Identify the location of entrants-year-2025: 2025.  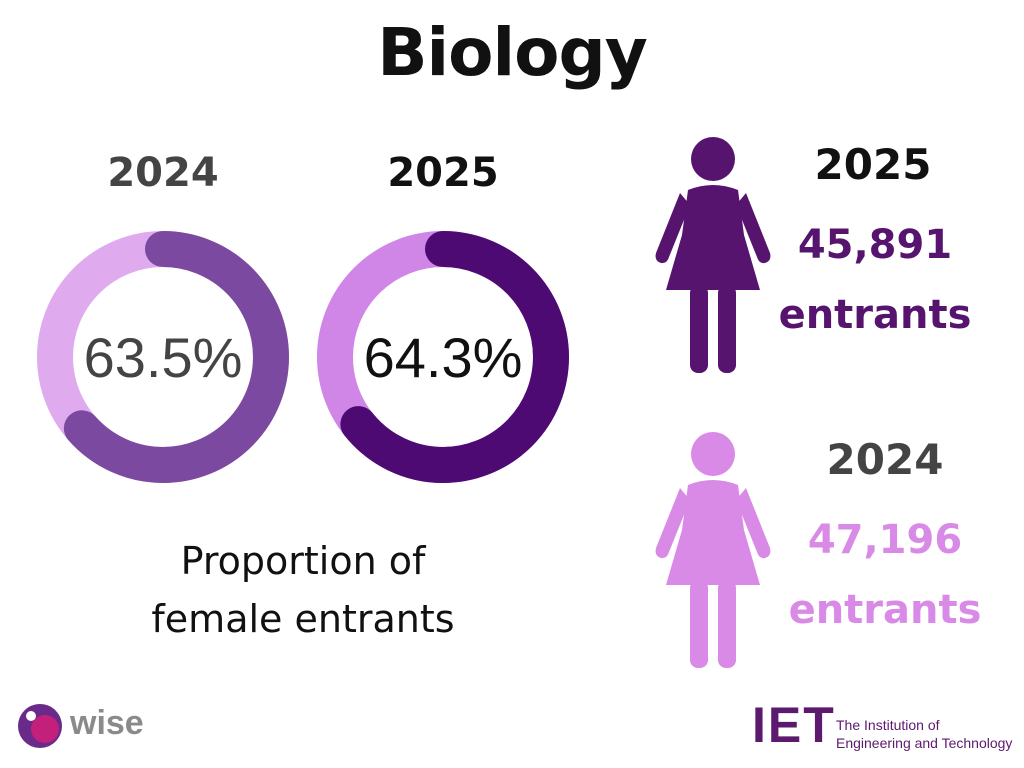
(873, 164).